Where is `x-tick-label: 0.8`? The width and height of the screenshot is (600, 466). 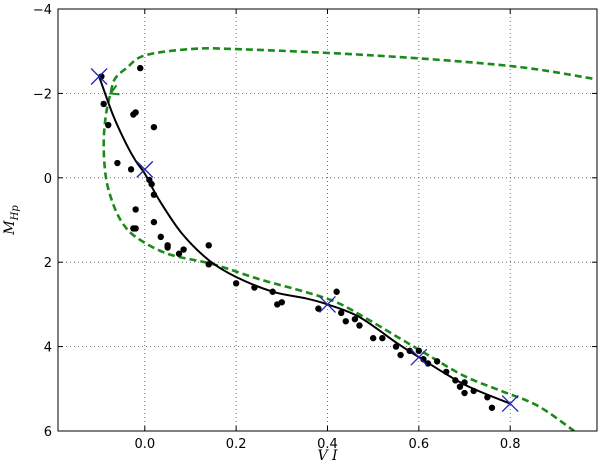
x-tick-label: 0.8 is located at coordinates (510, 444).